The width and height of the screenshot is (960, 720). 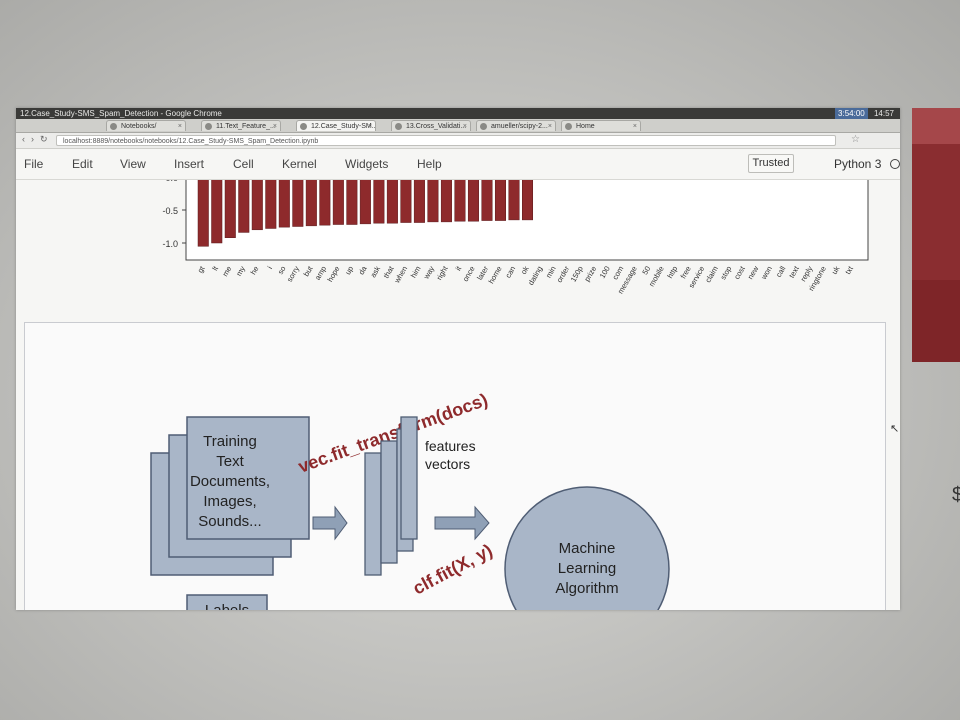 What do you see at coordinates (781, 271) in the screenshot?
I see `x-tick-label: call` at bounding box center [781, 271].